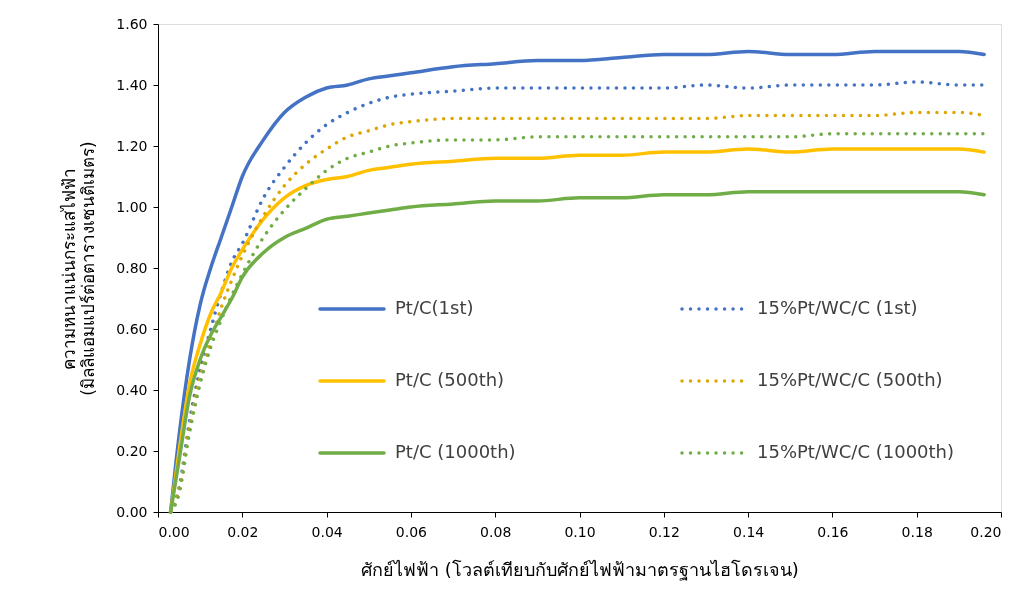 The image size is (1022, 606). I want to click on legend-label: Pt/C(1st), so click(434, 307).